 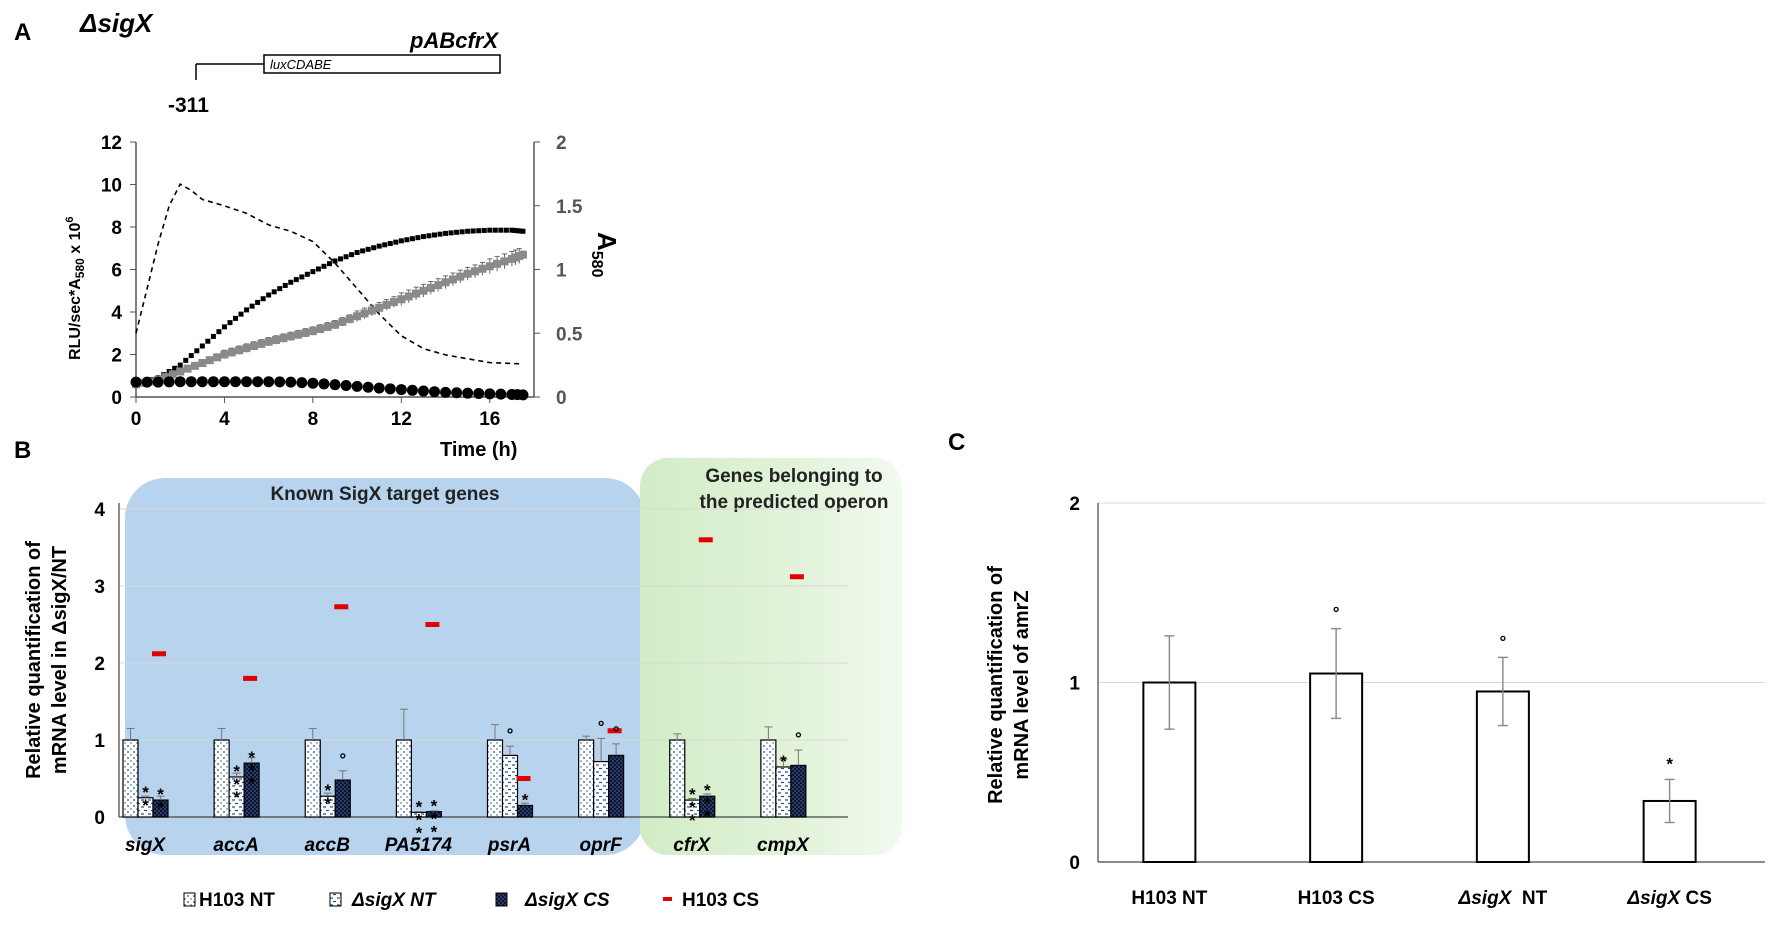 What do you see at coordinates (996, 685) in the screenshot?
I see `chart-c-ylabel-line1: Relative quantification of` at bounding box center [996, 685].